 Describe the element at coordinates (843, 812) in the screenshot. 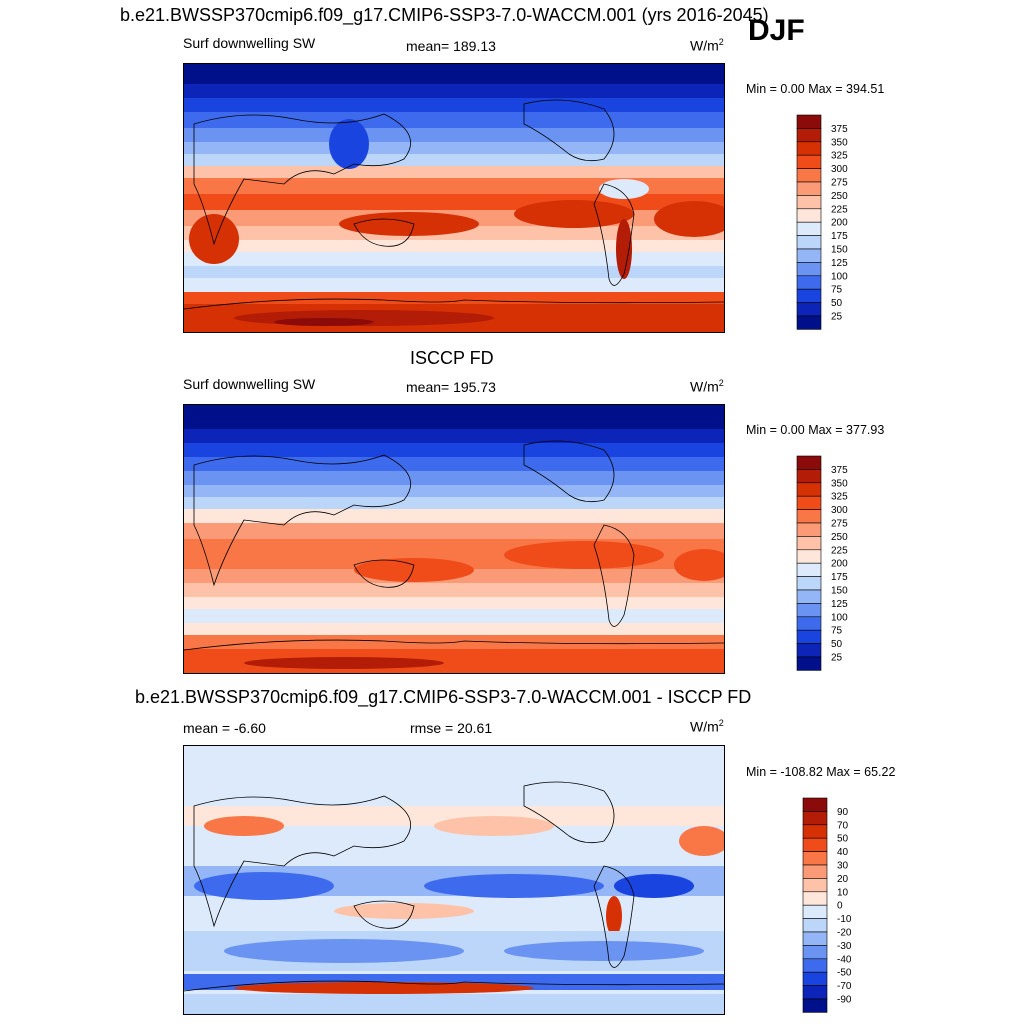

I see `colorbar-tick-label: 90` at that location.